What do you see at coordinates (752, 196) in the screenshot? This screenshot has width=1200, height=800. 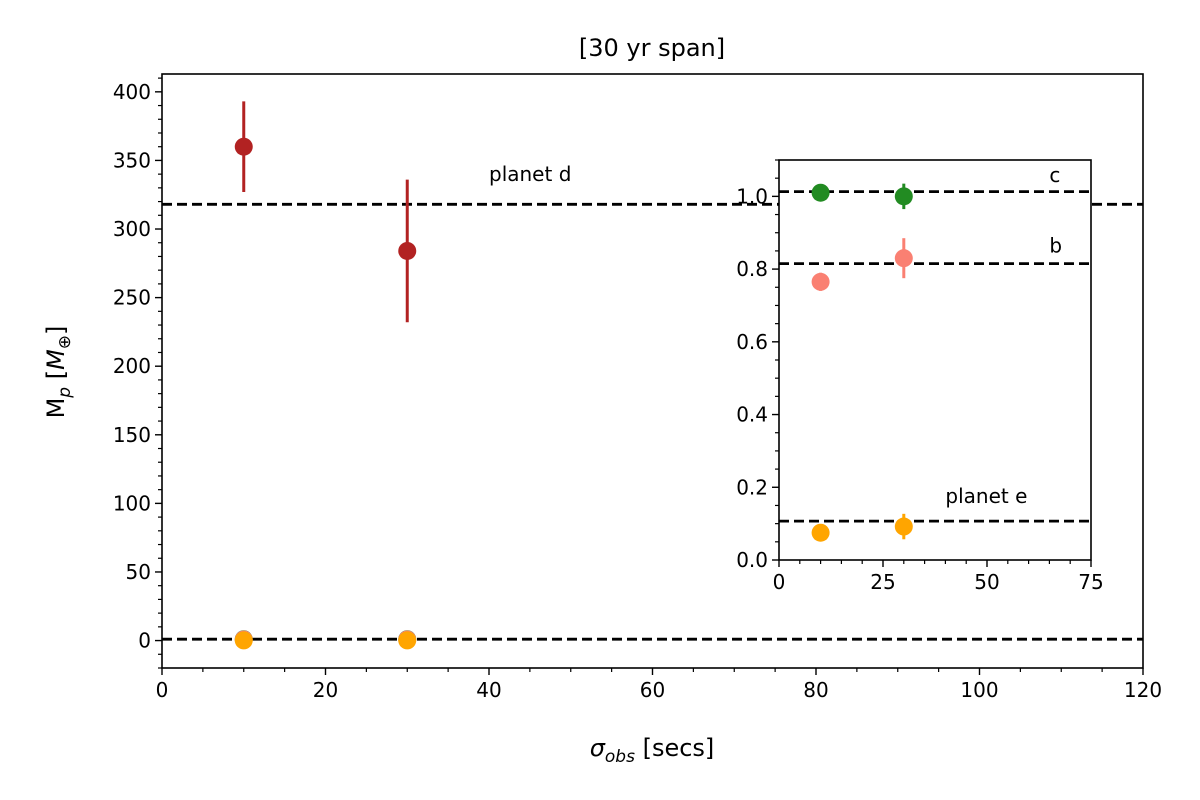 I see `inset-y-tick-label: 1.0` at bounding box center [752, 196].